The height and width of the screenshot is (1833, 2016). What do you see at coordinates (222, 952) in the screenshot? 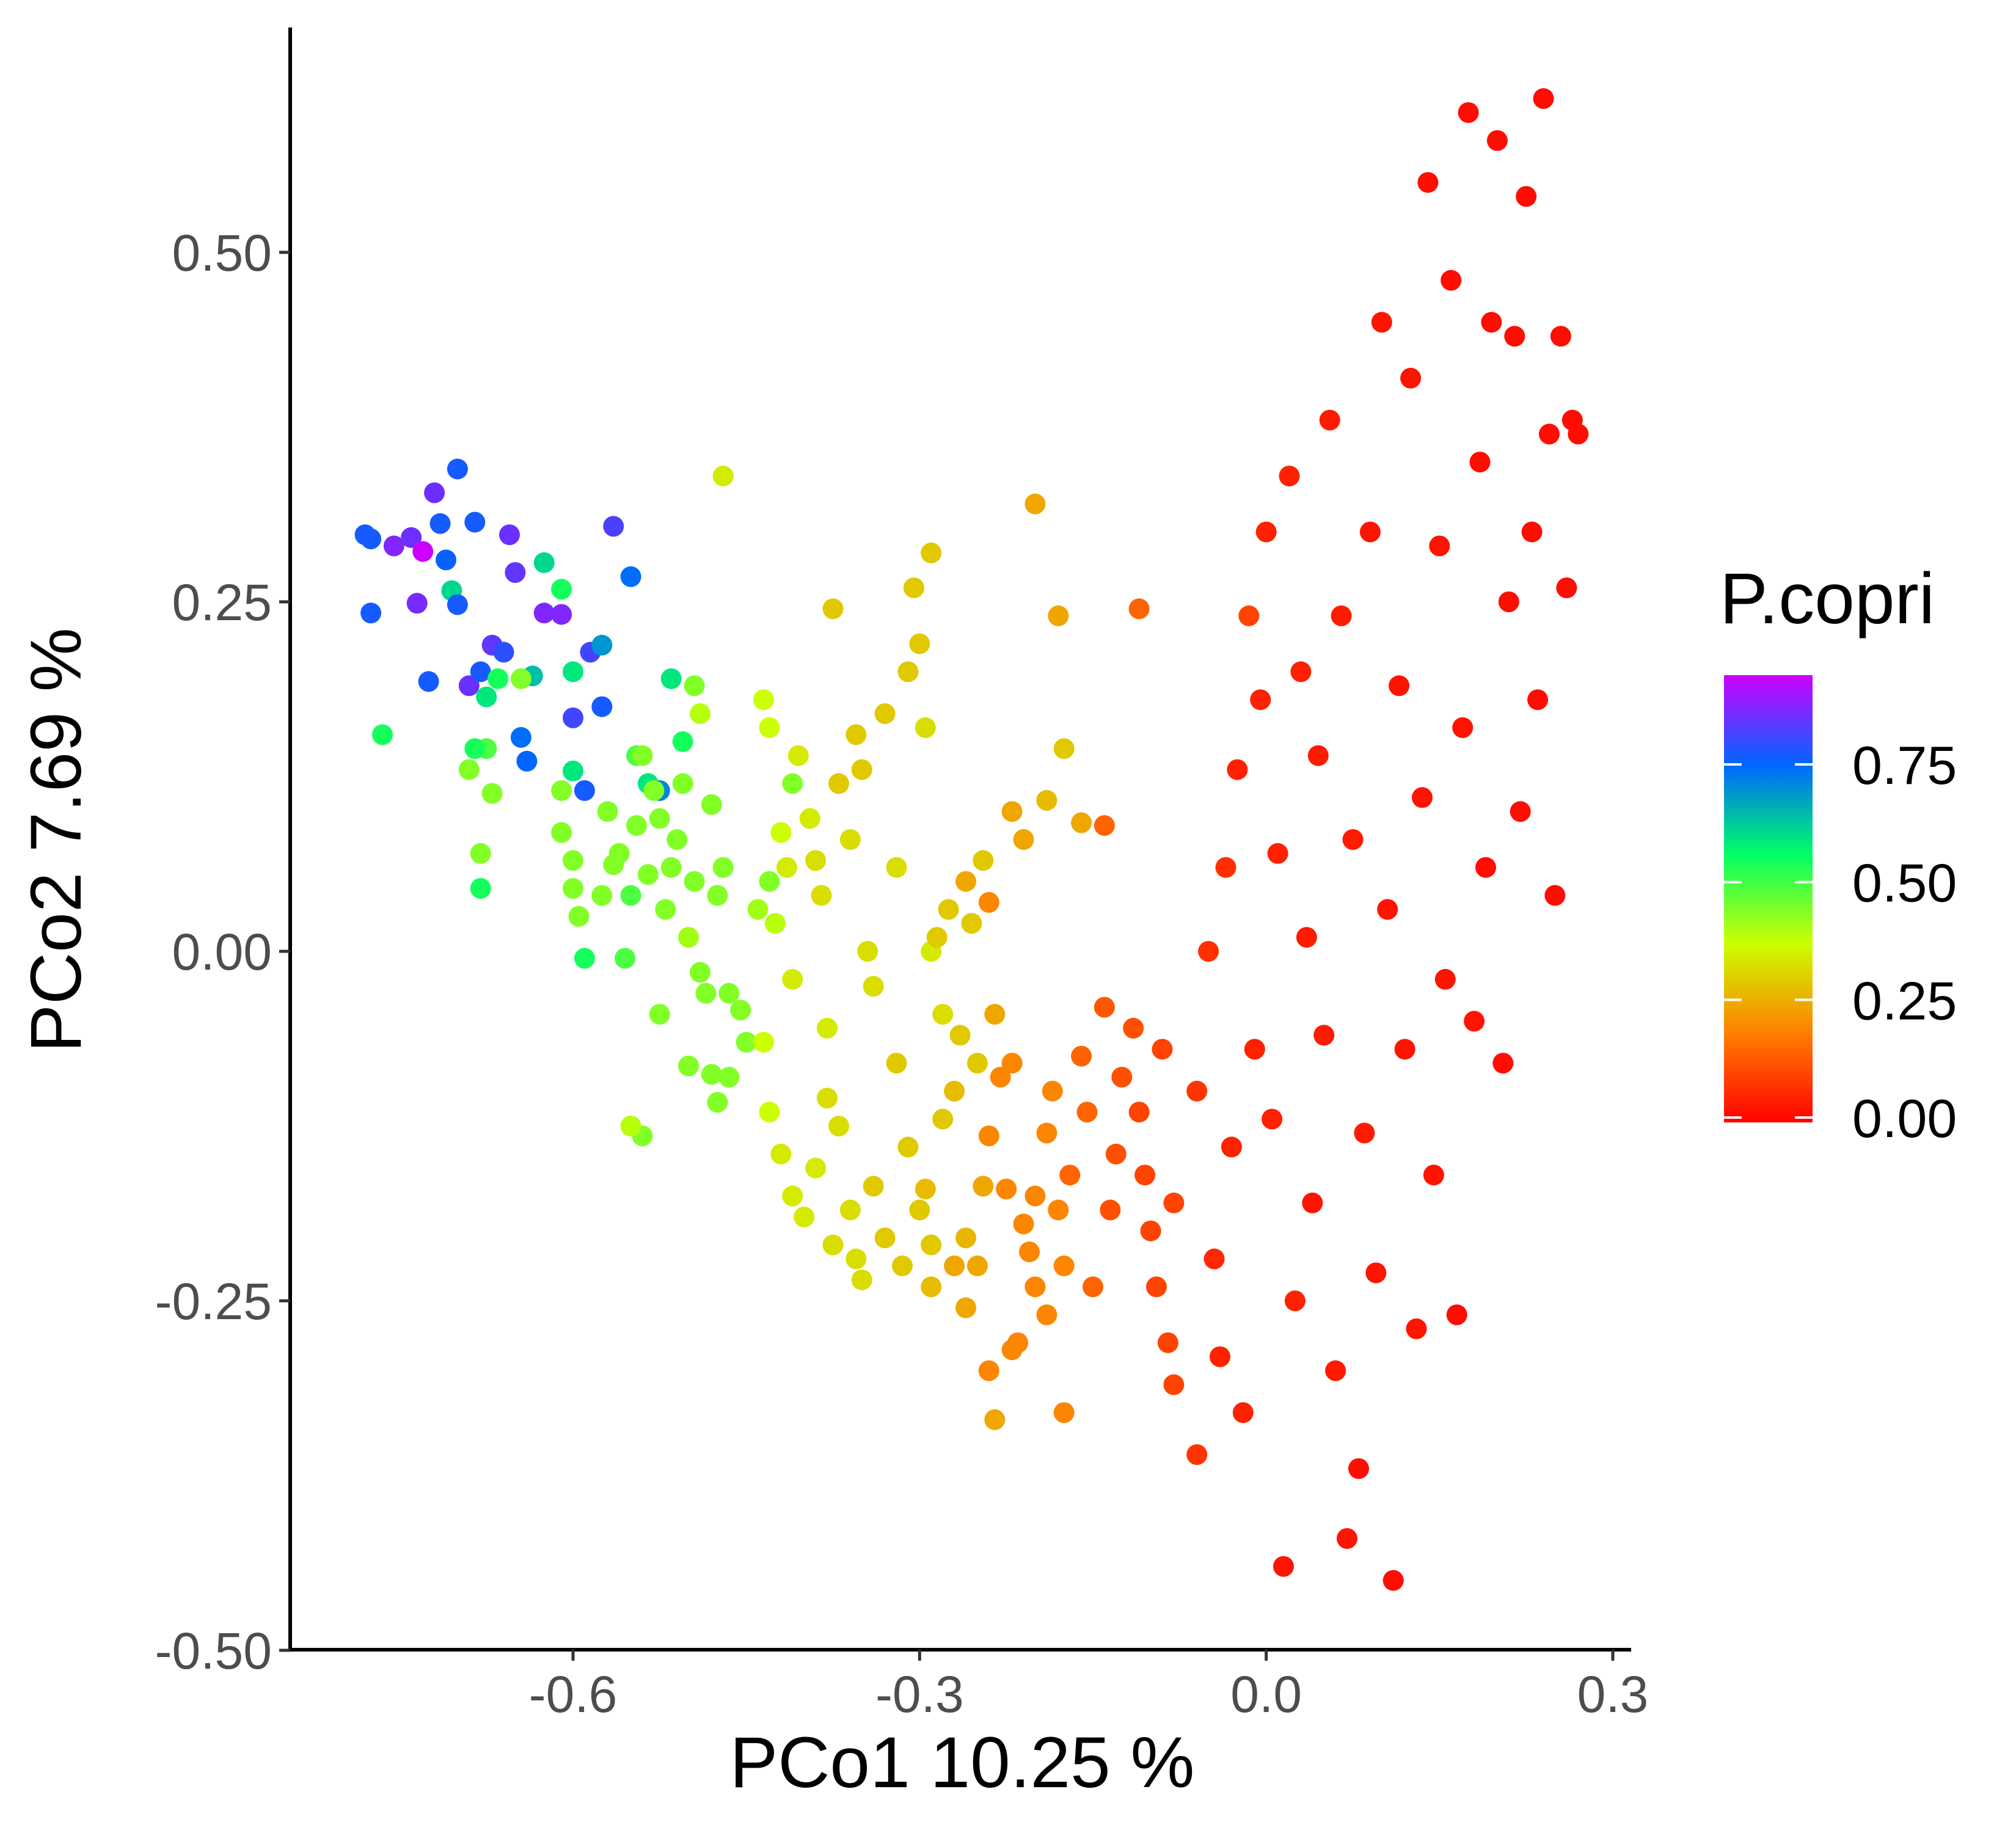
I see `y-axis-ticks: -0.50 -0.25 0.00 0.25 0.50` at bounding box center [222, 952].